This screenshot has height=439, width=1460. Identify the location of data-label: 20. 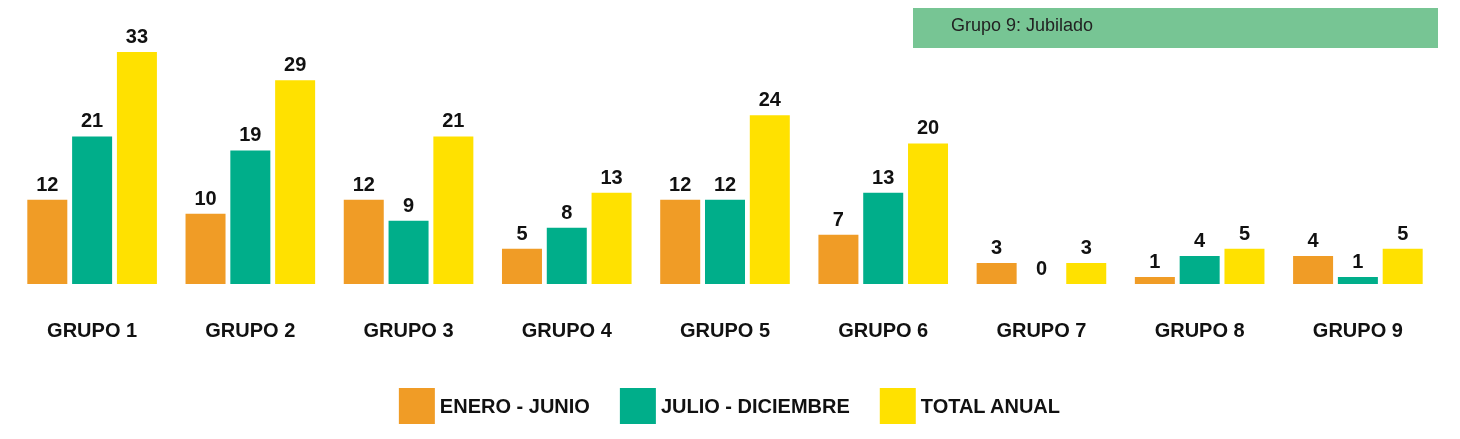
(928, 127).